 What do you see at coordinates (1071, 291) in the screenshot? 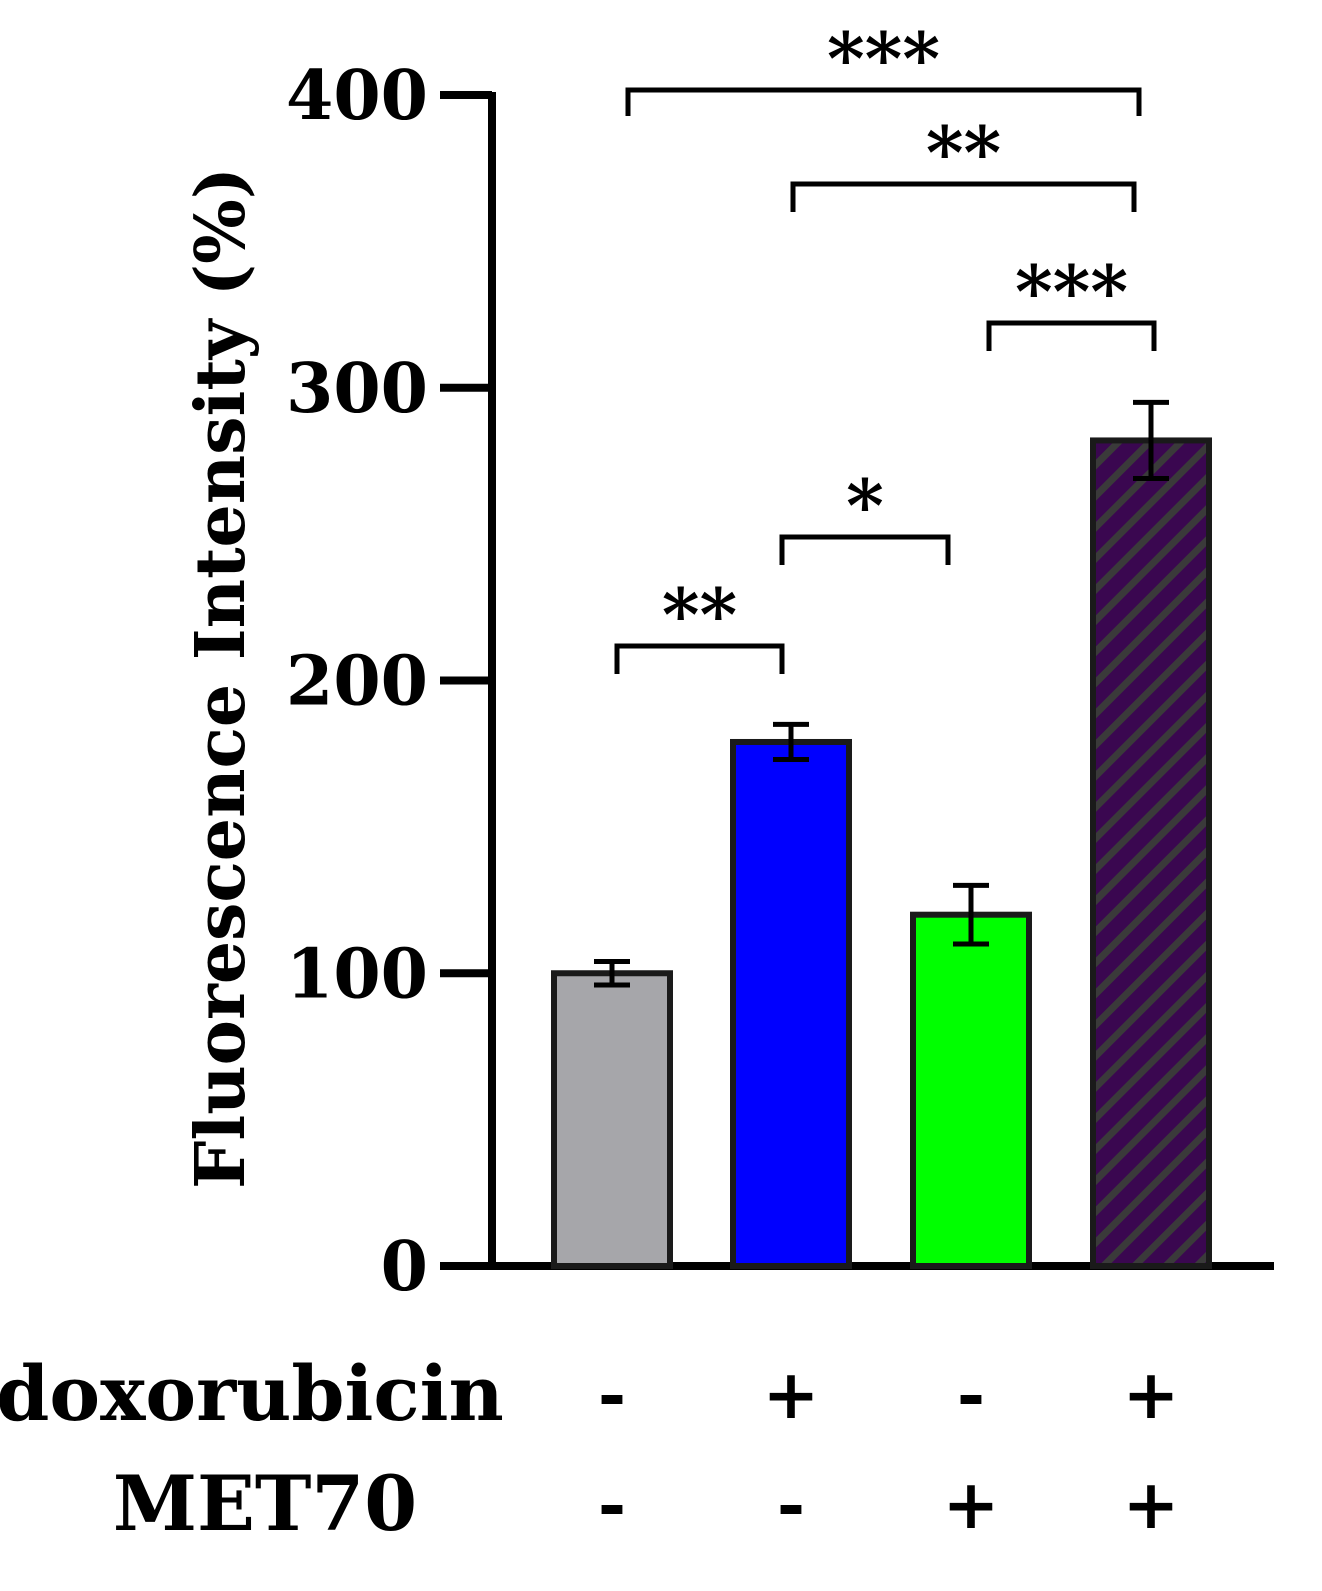
I see `significance-label-3: ***` at bounding box center [1071, 291].